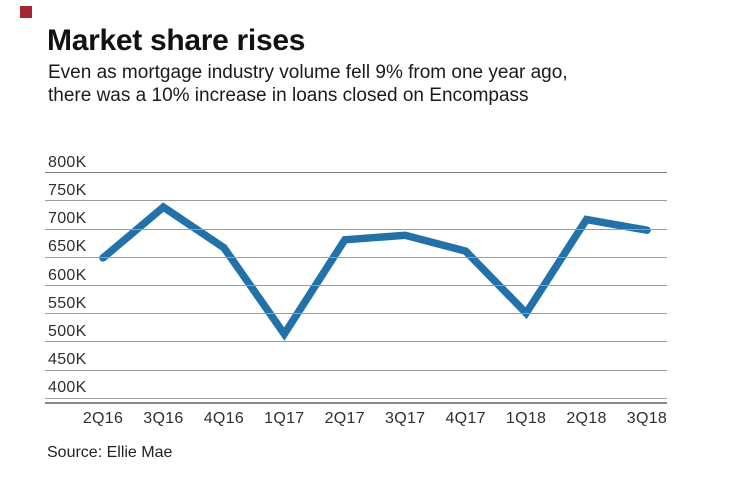 Image resolution: width=740 pixels, height=482 pixels. Describe the element at coordinates (163, 418) in the screenshot. I see `x-axis-label-3Q16: 3Q16` at that location.